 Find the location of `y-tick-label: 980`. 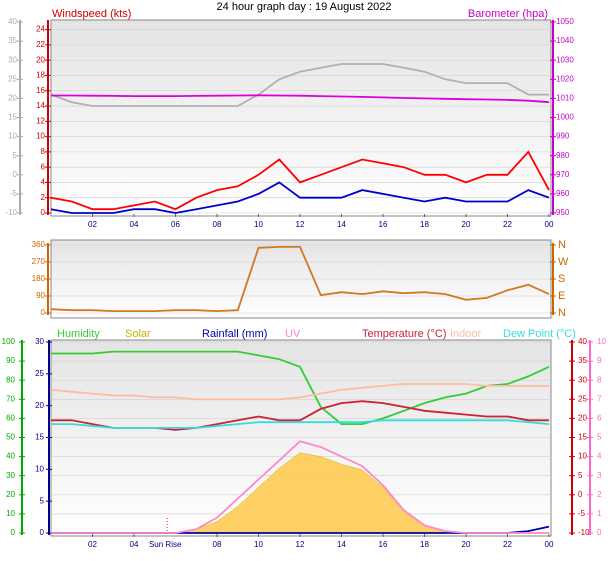

y-tick-label: 980 is located at coordinates (563, 155).